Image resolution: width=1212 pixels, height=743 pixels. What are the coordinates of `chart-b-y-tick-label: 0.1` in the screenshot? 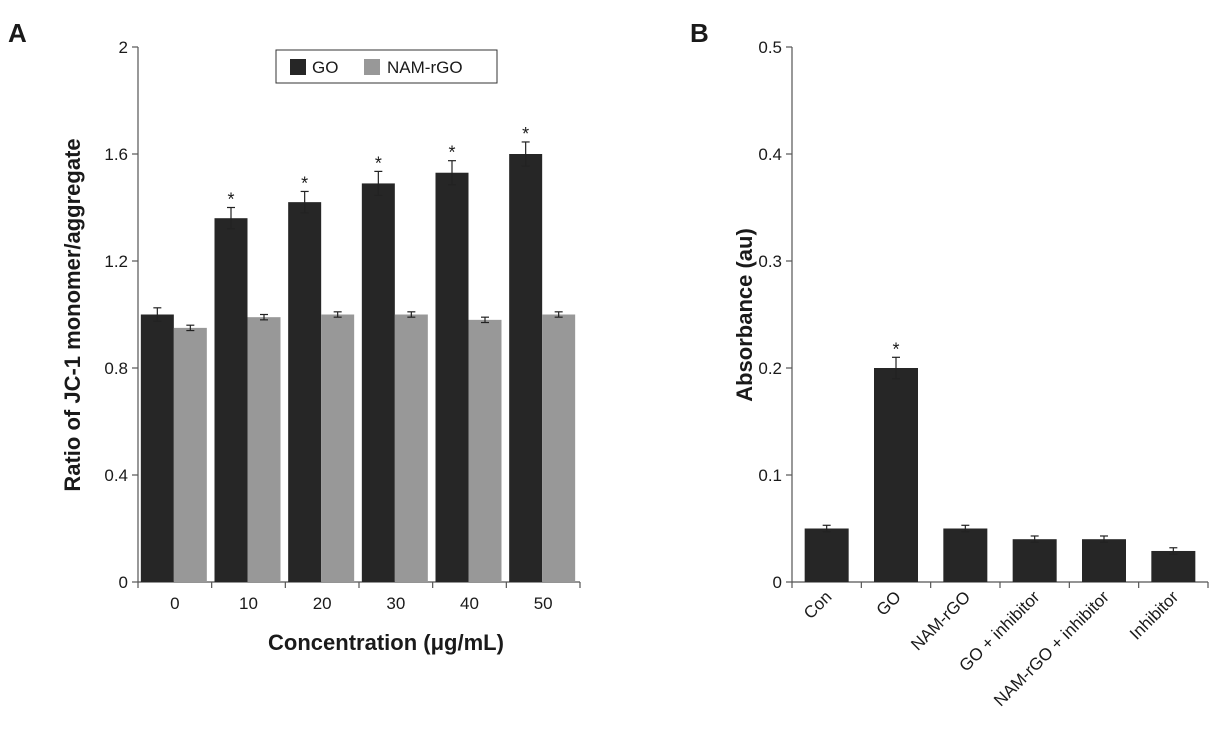 It's located at (770, 475).